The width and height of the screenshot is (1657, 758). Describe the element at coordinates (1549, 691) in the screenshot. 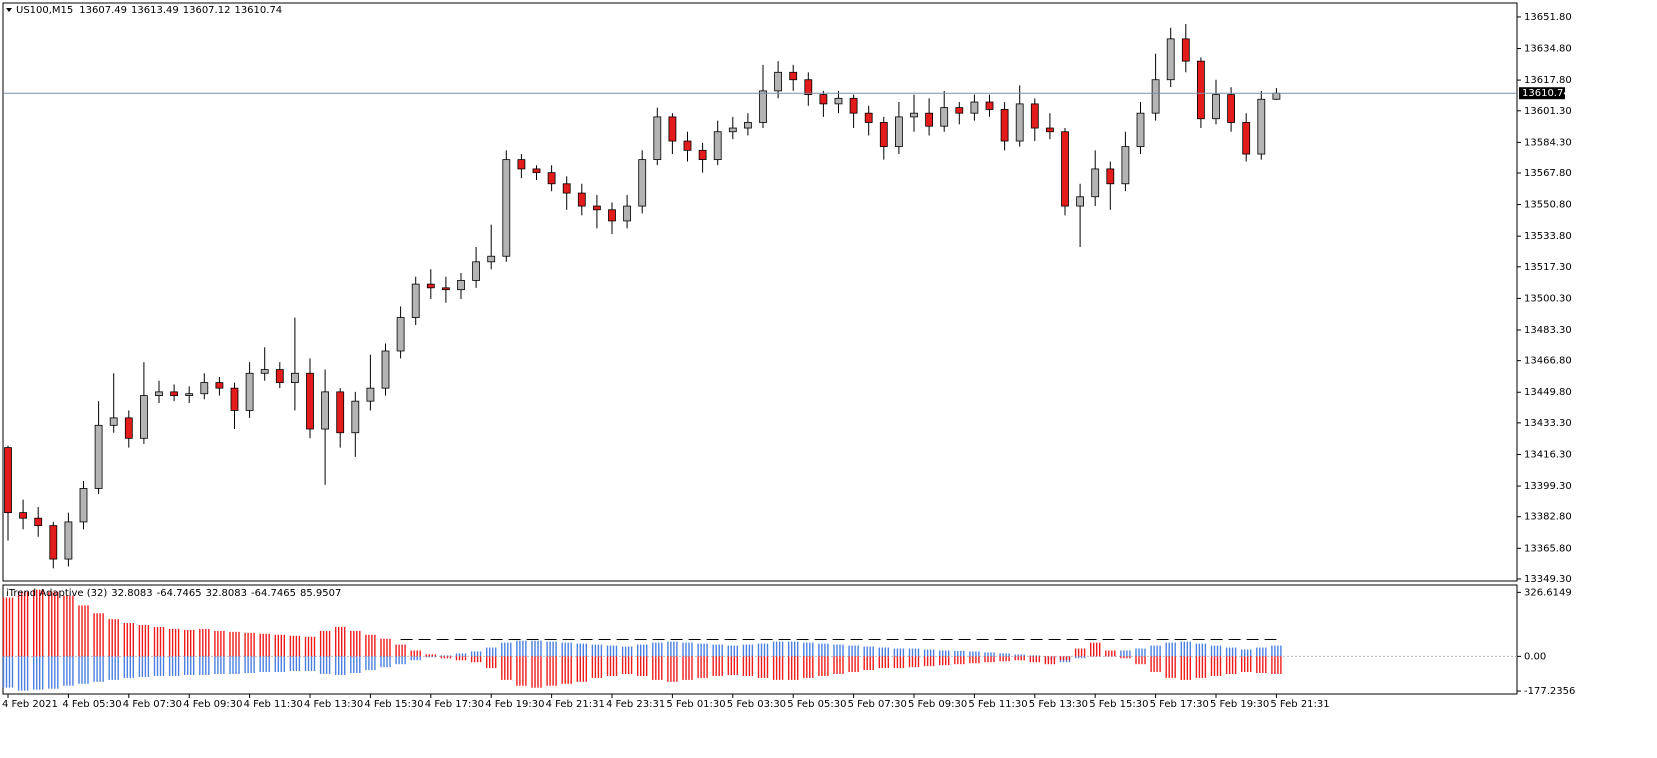

I see `y-tick-label: -177.2356` at that location.